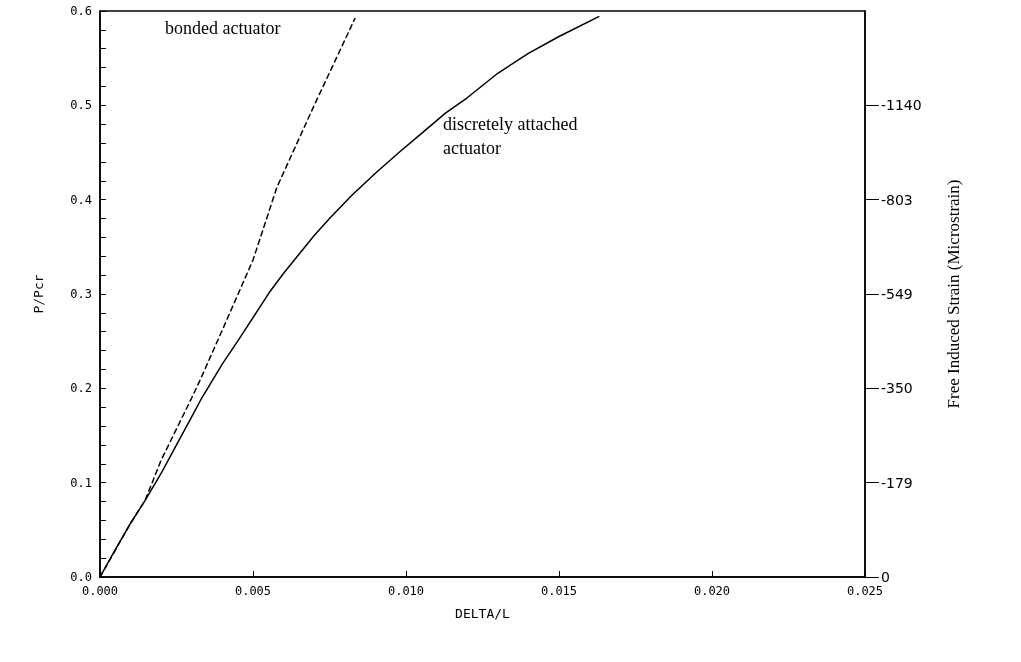 The height and width of the screenshot is (662, 1021). I want to click on y-tick-label: 0.1, so click(81, 482).